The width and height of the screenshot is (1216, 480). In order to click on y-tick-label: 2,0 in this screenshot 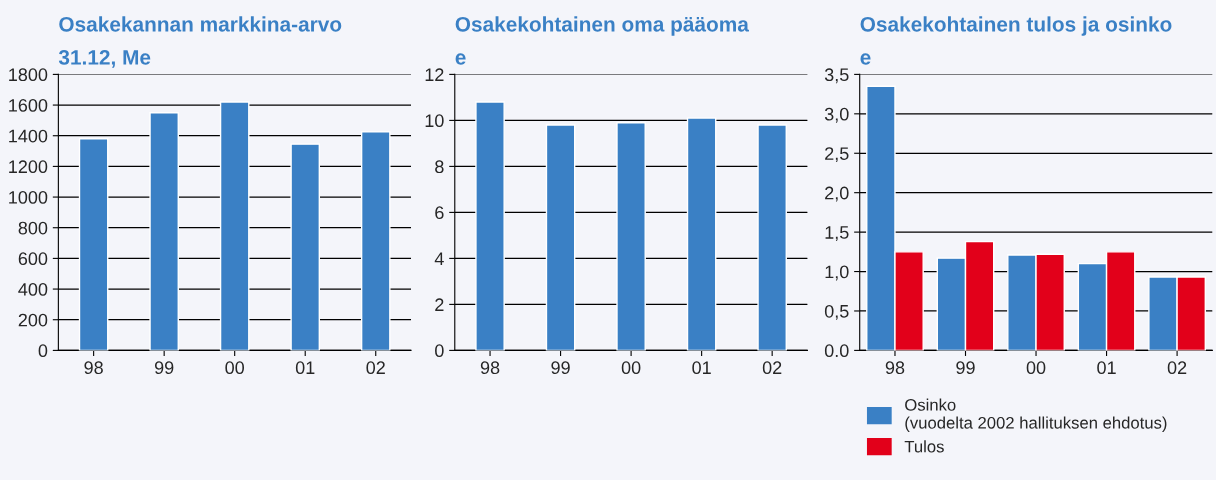, I will do `click(837, 194)`.